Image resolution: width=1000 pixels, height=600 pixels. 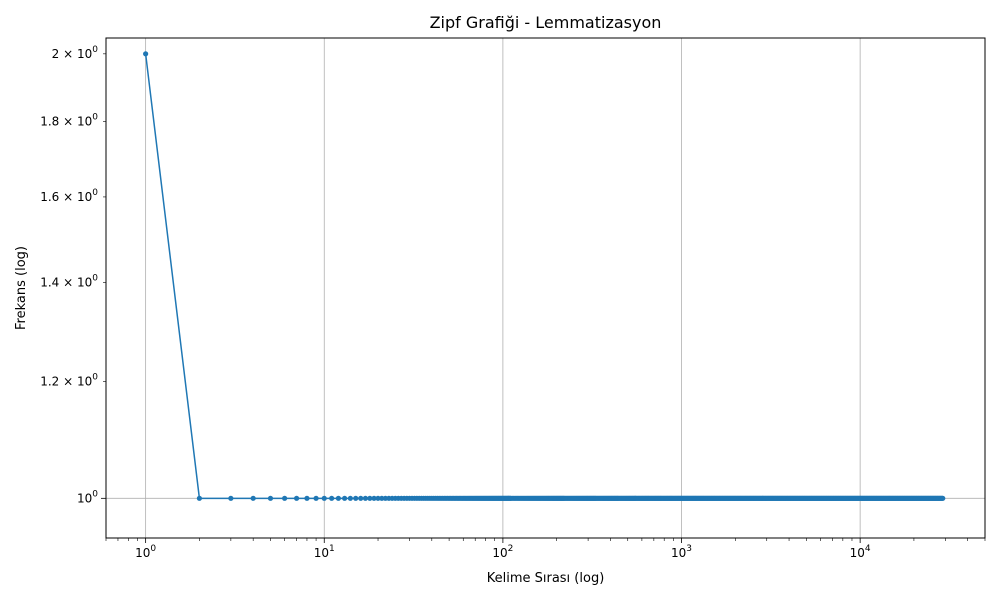 I want to click on x-tick-label: 10², so click(x=502, y=552).